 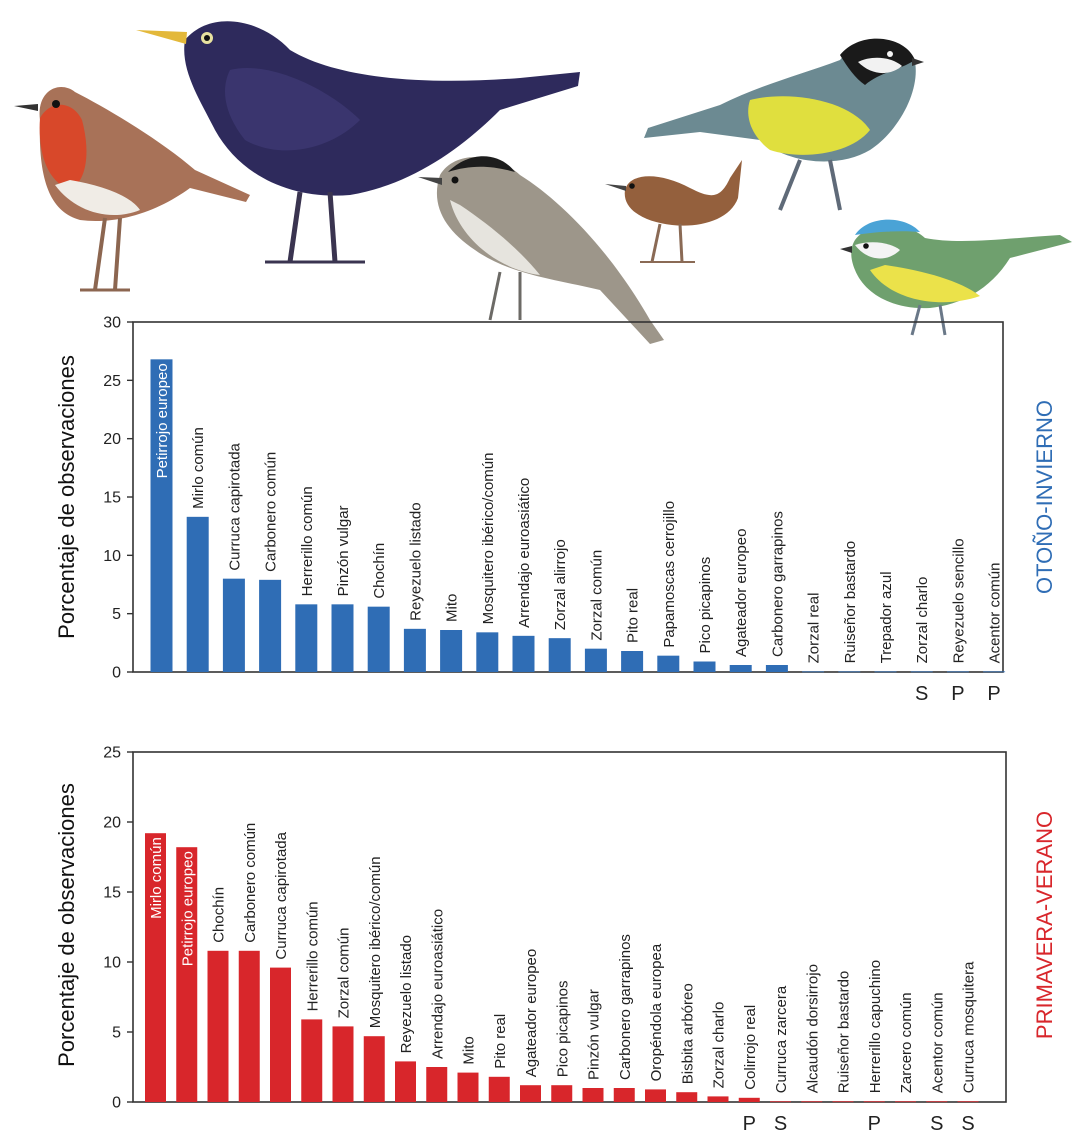 I want to click on great-tit-icon, so click(x=784, y=124).